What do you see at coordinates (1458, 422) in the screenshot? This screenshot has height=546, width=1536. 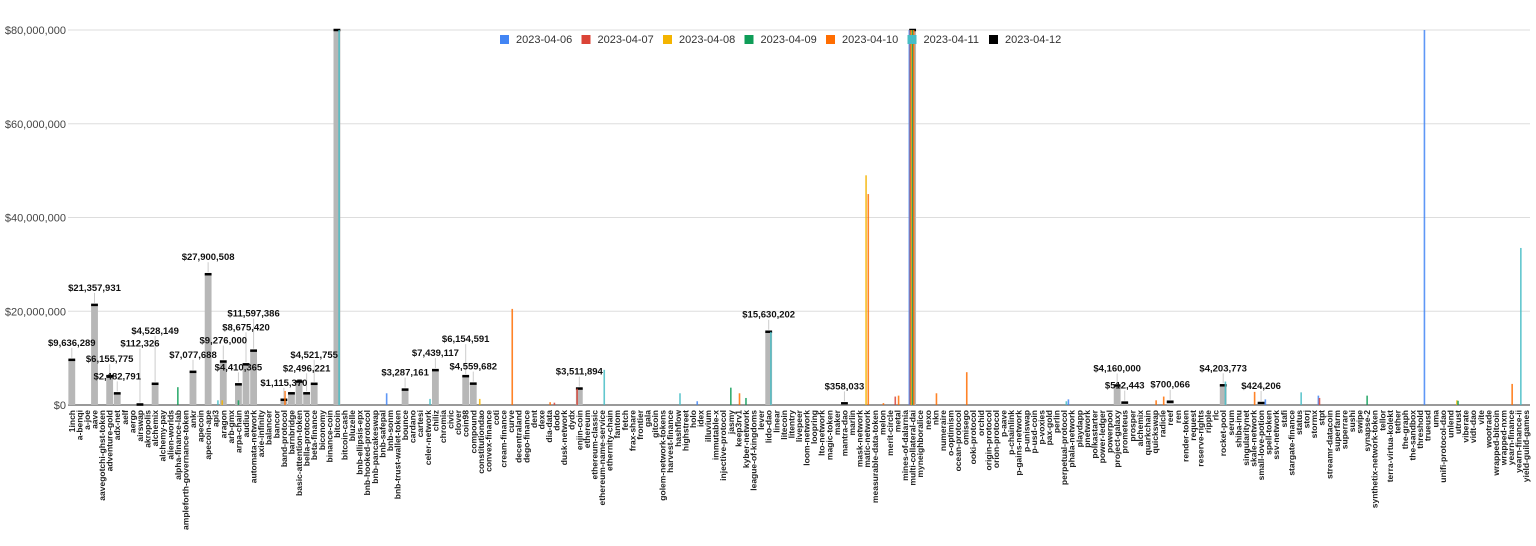 I see `x-tick-label: utrust` at bounding box center [1458, 422].